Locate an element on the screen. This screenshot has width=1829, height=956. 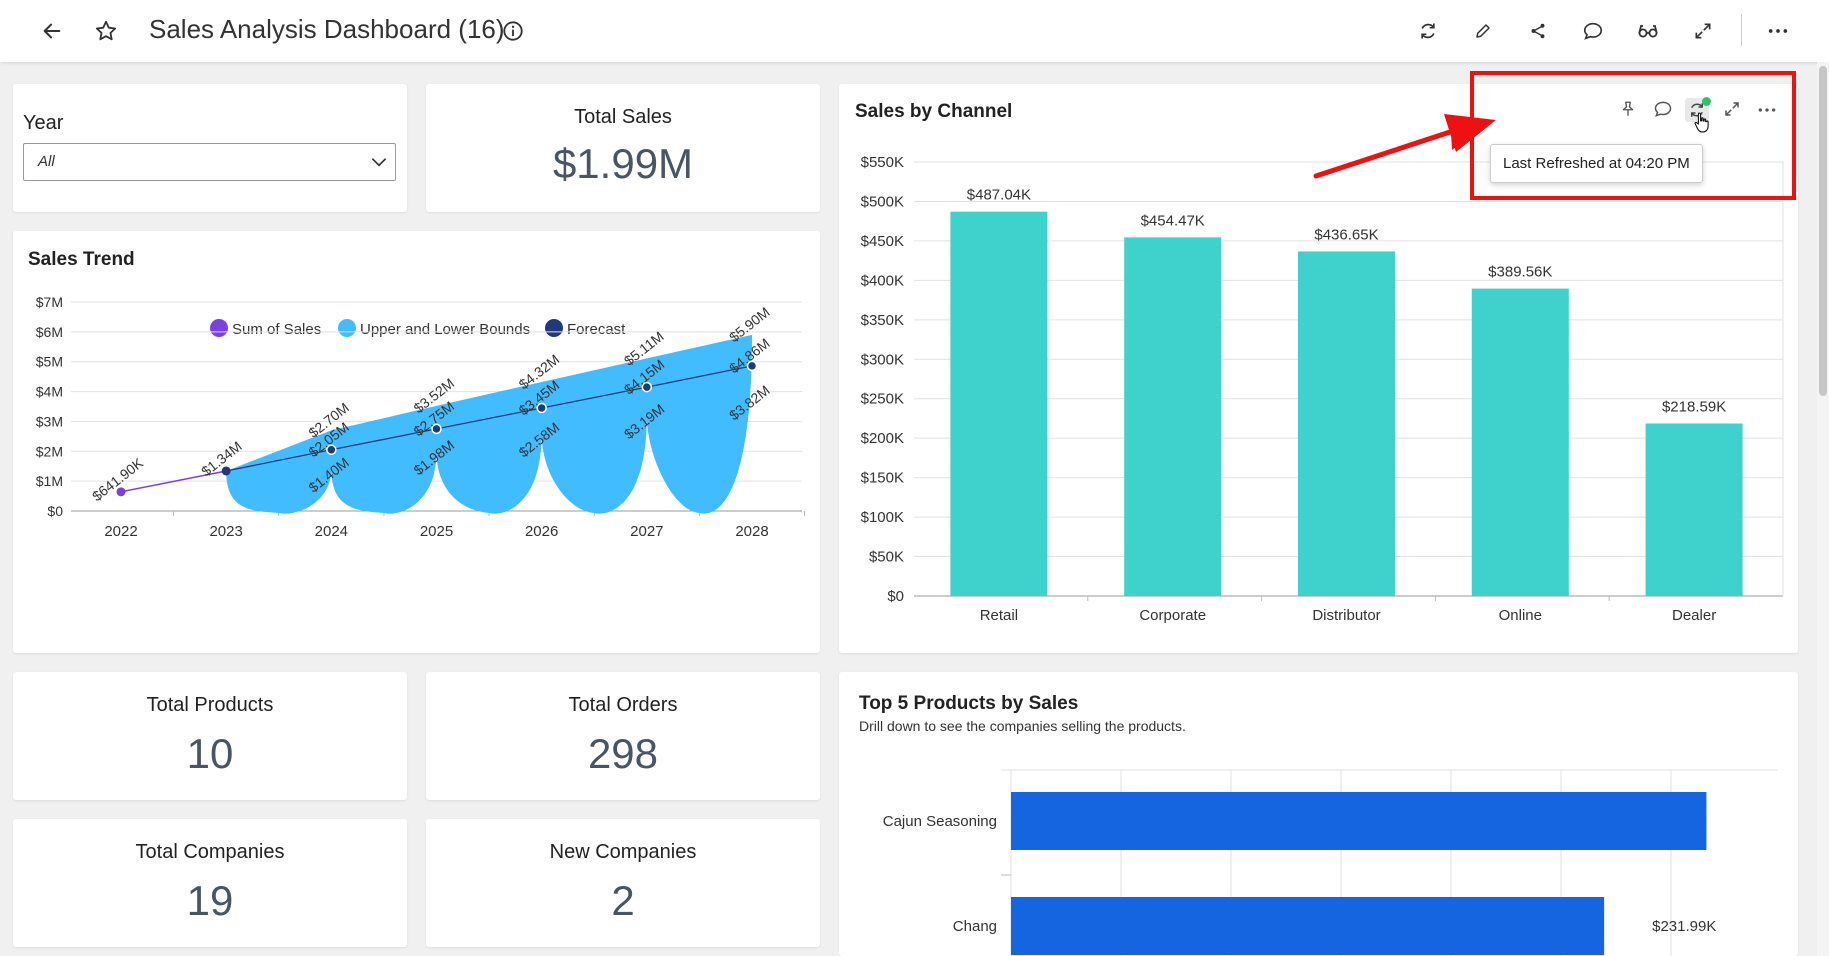
channel-y-tick: $550K is located at coordinates (882, 162).